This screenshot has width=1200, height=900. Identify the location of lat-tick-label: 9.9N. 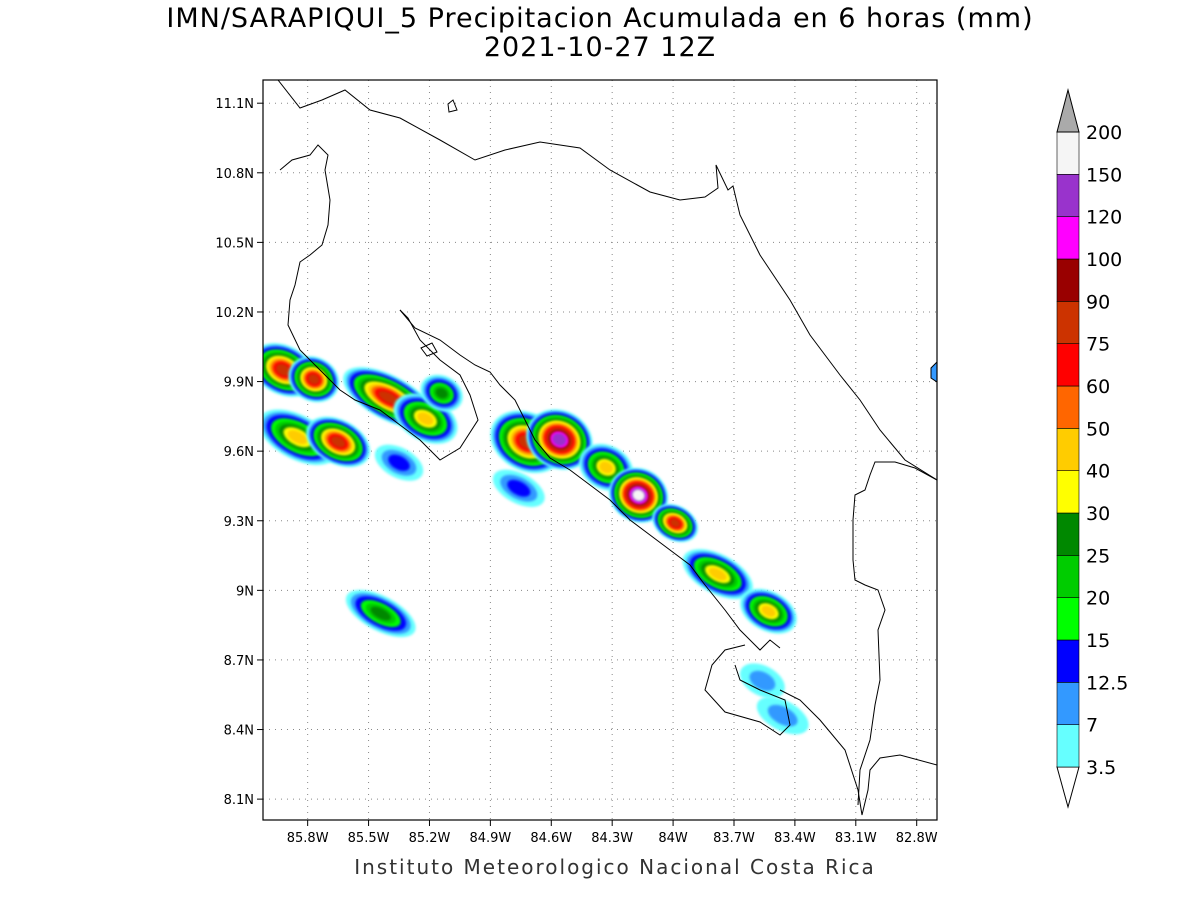
(239, 383).